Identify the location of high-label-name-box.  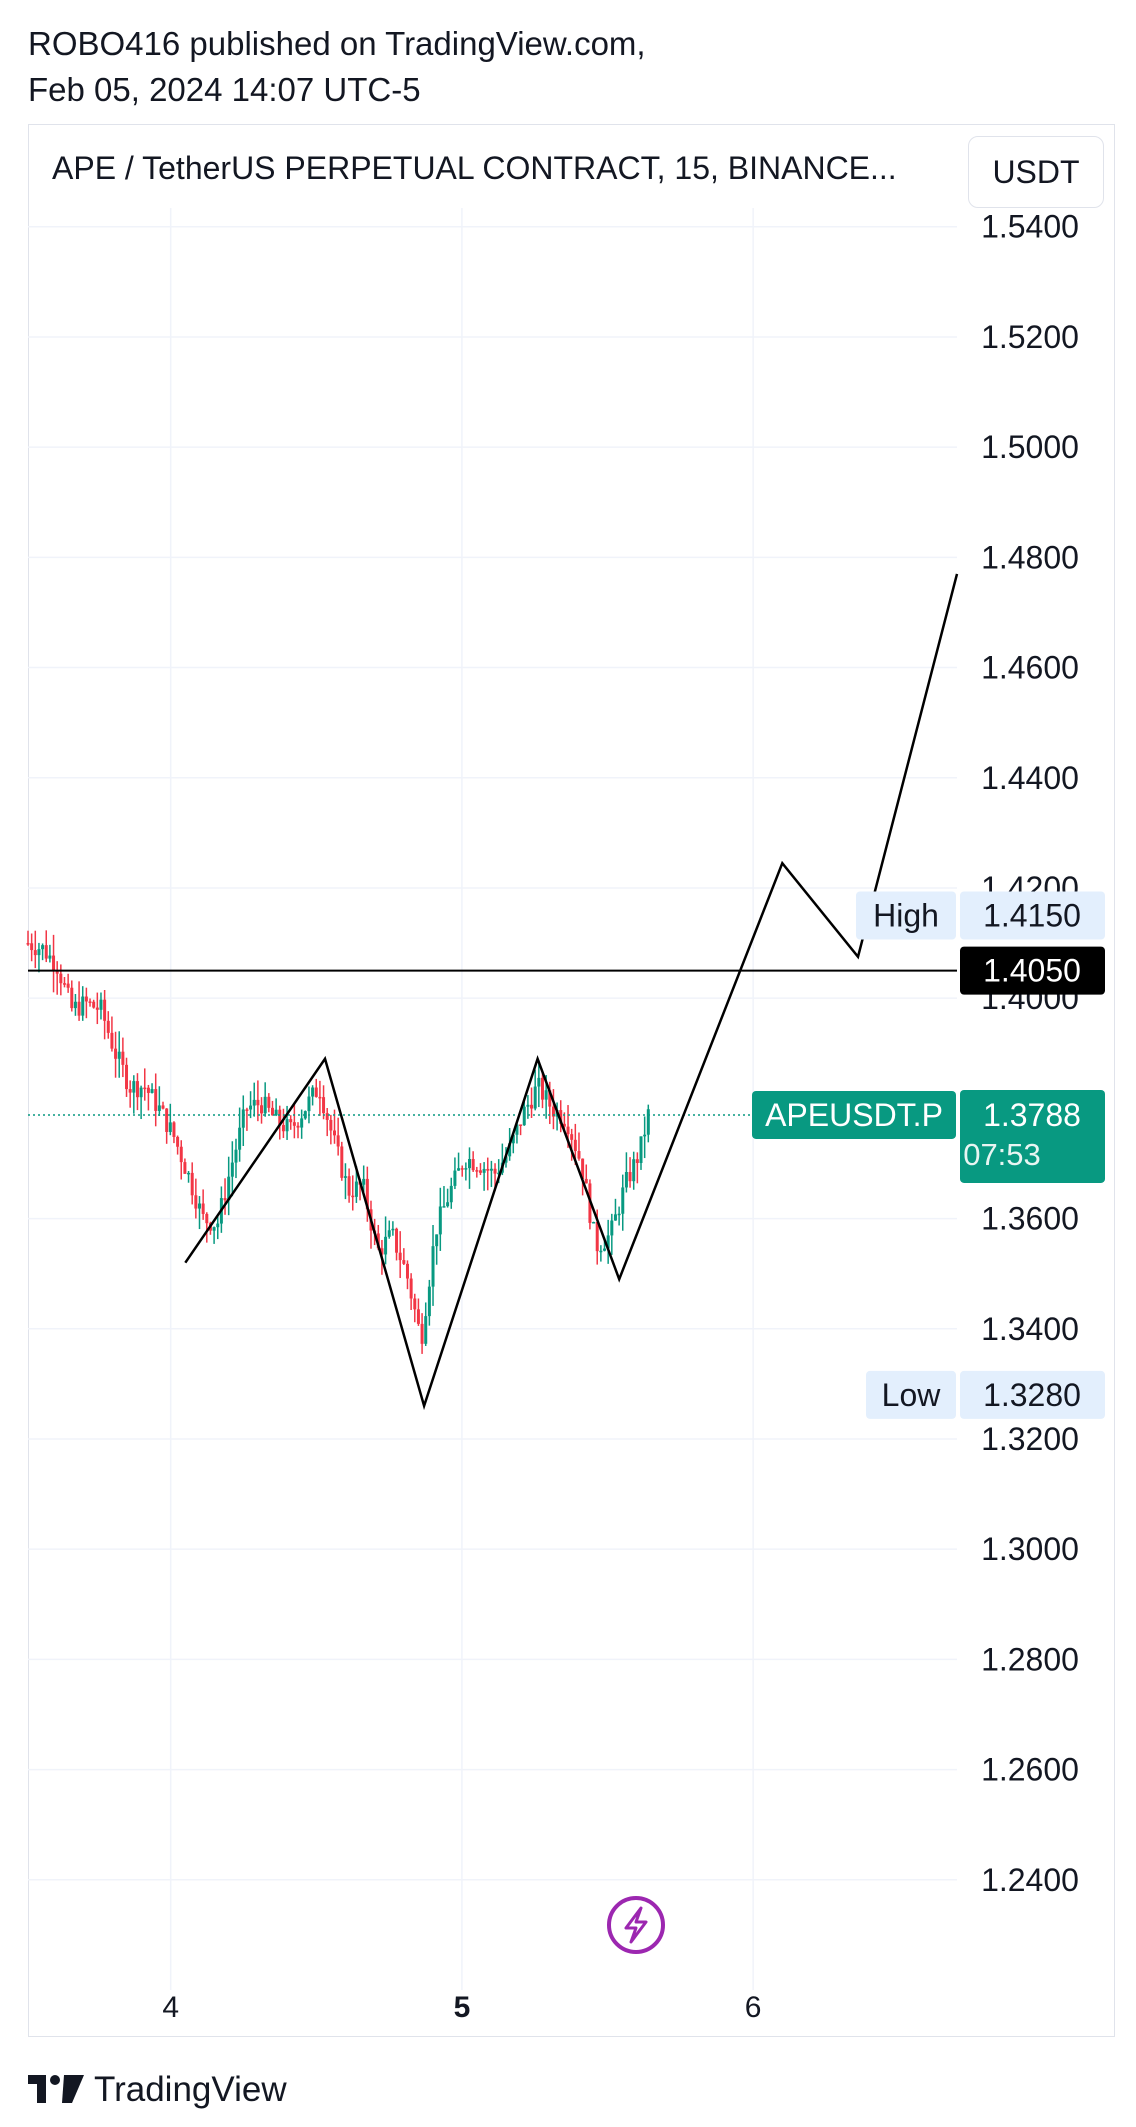
(906, 915).